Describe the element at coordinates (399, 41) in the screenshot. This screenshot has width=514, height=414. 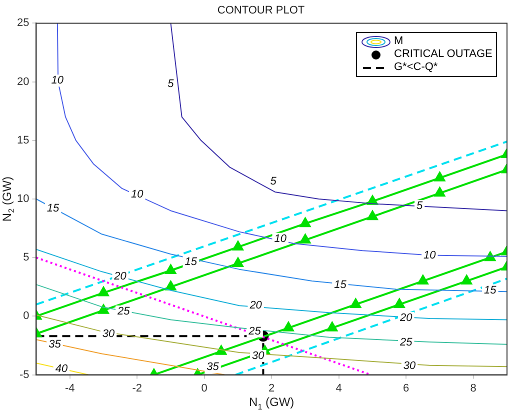
I see `legend-label: M` at that location.